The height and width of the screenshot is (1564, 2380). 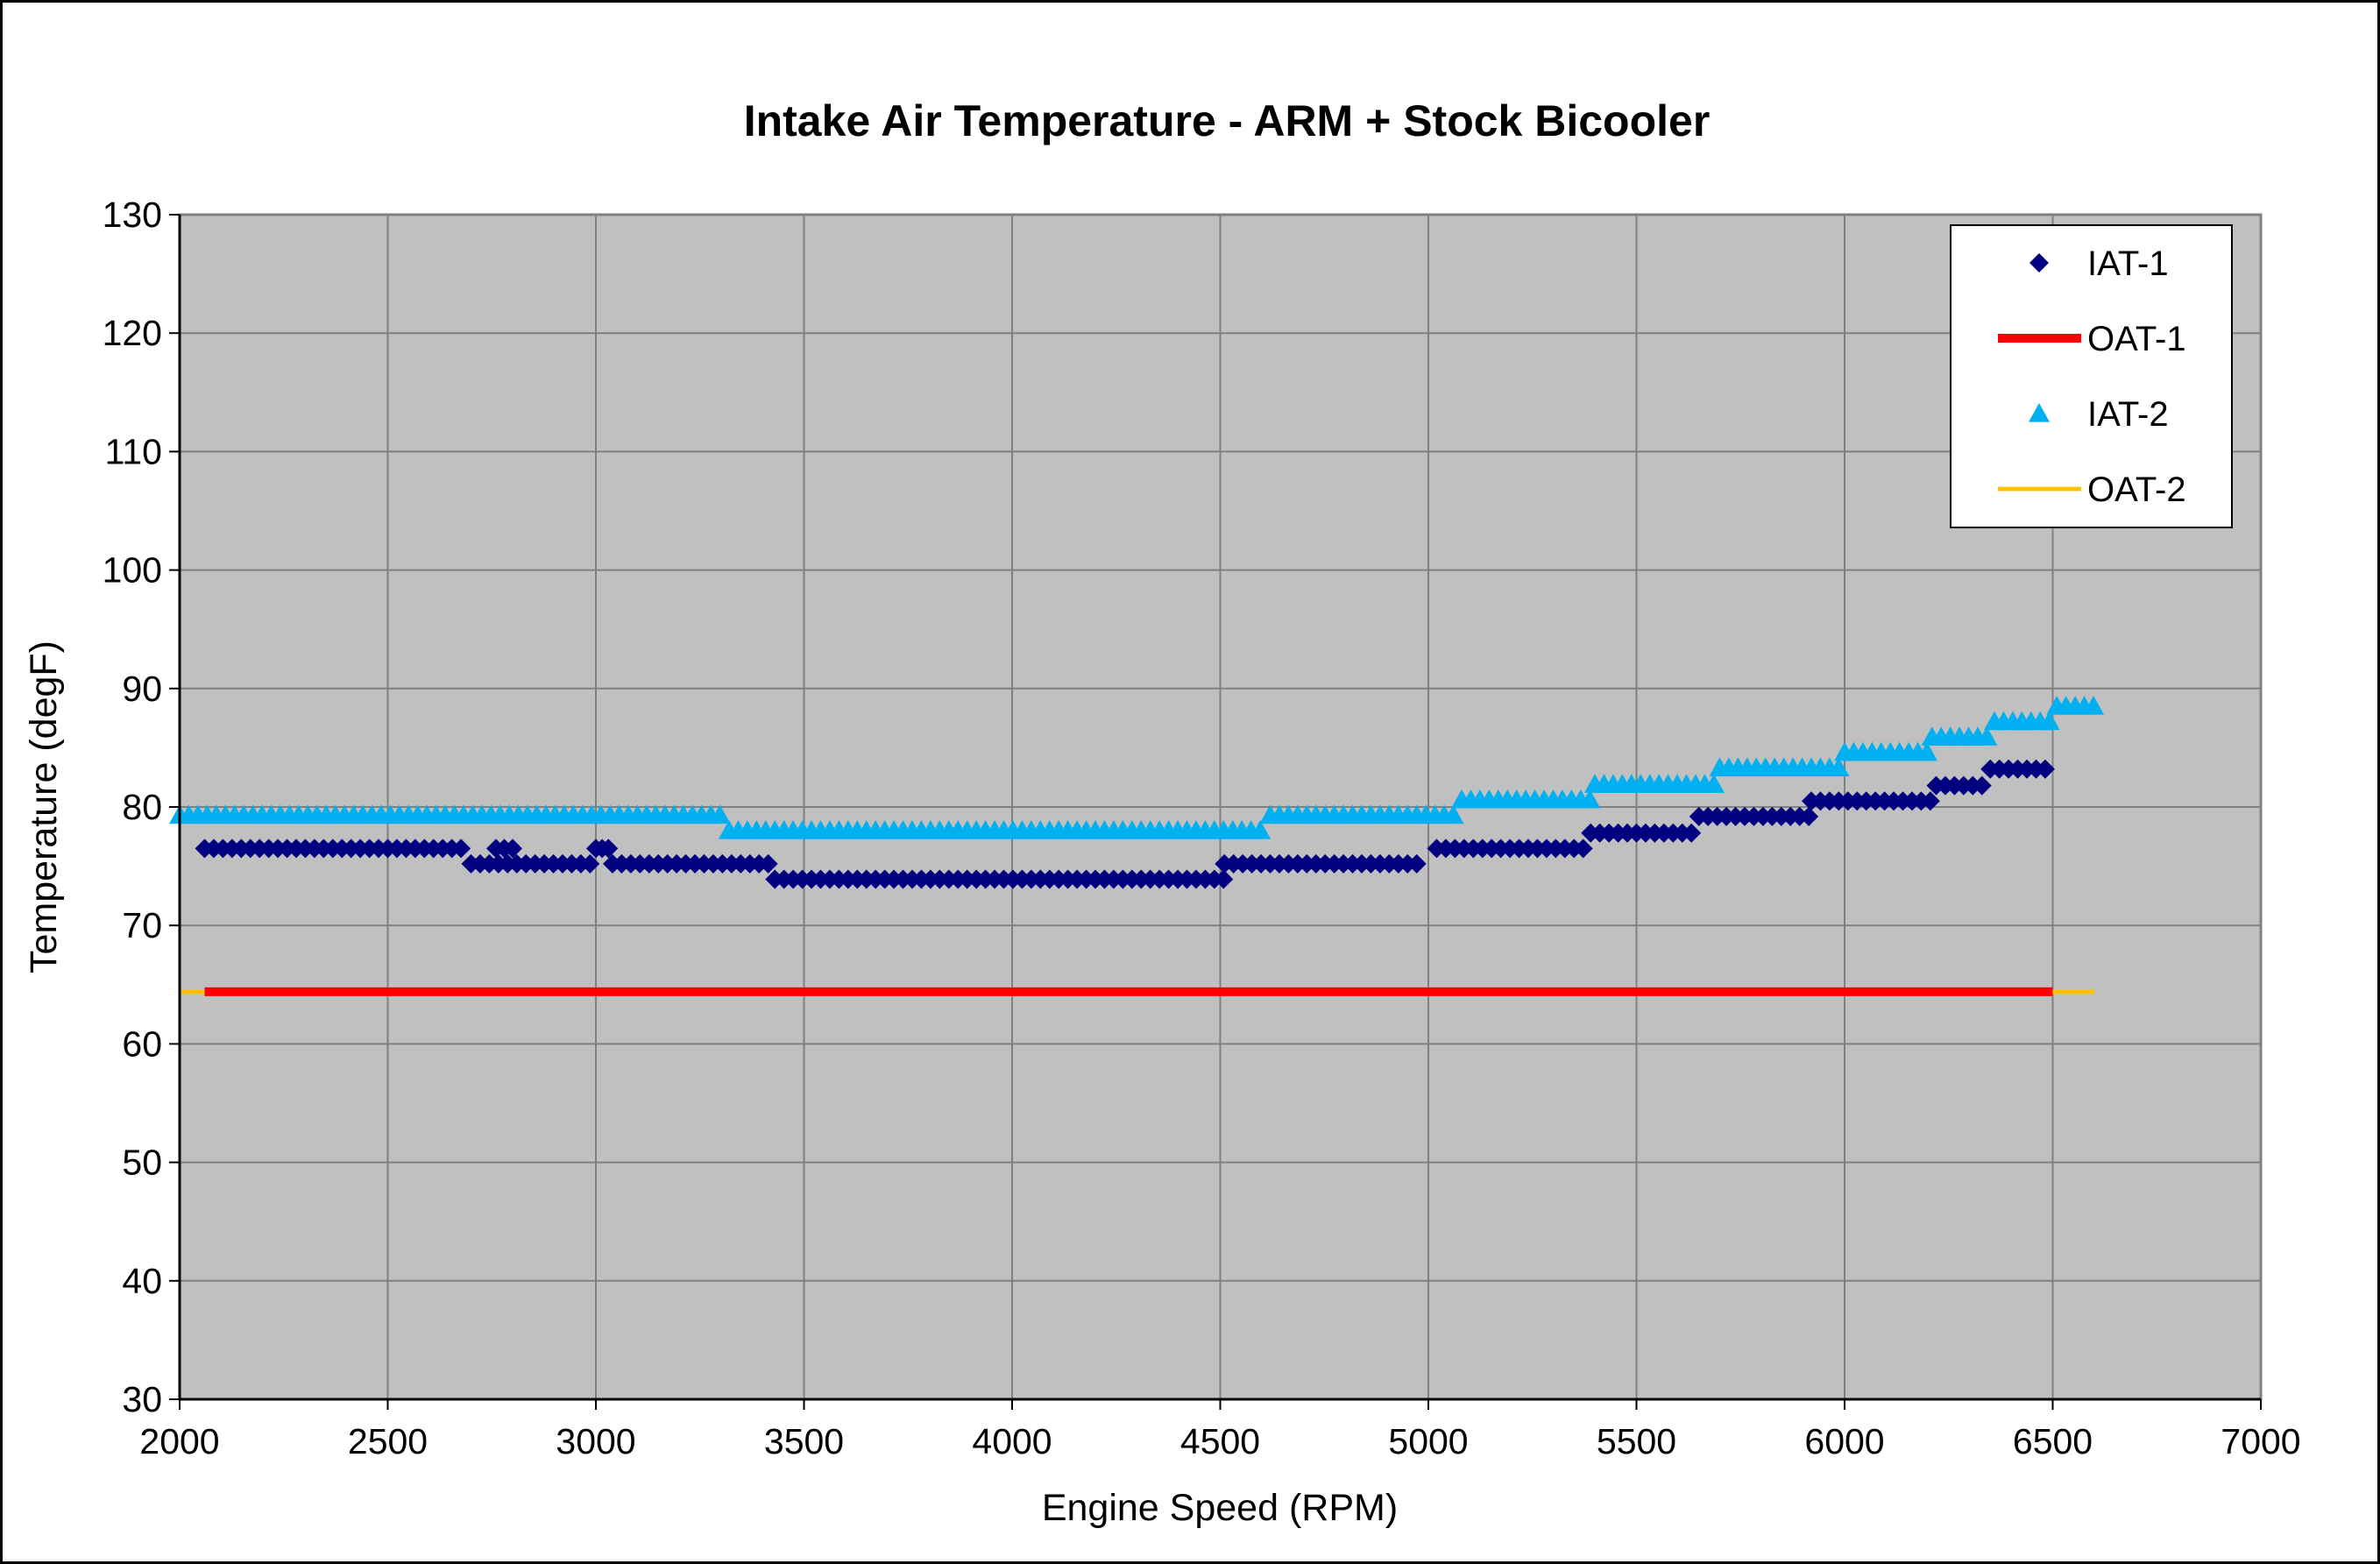 I want to click on x-tick-label: 4000, so click(x=1012, y=1441).